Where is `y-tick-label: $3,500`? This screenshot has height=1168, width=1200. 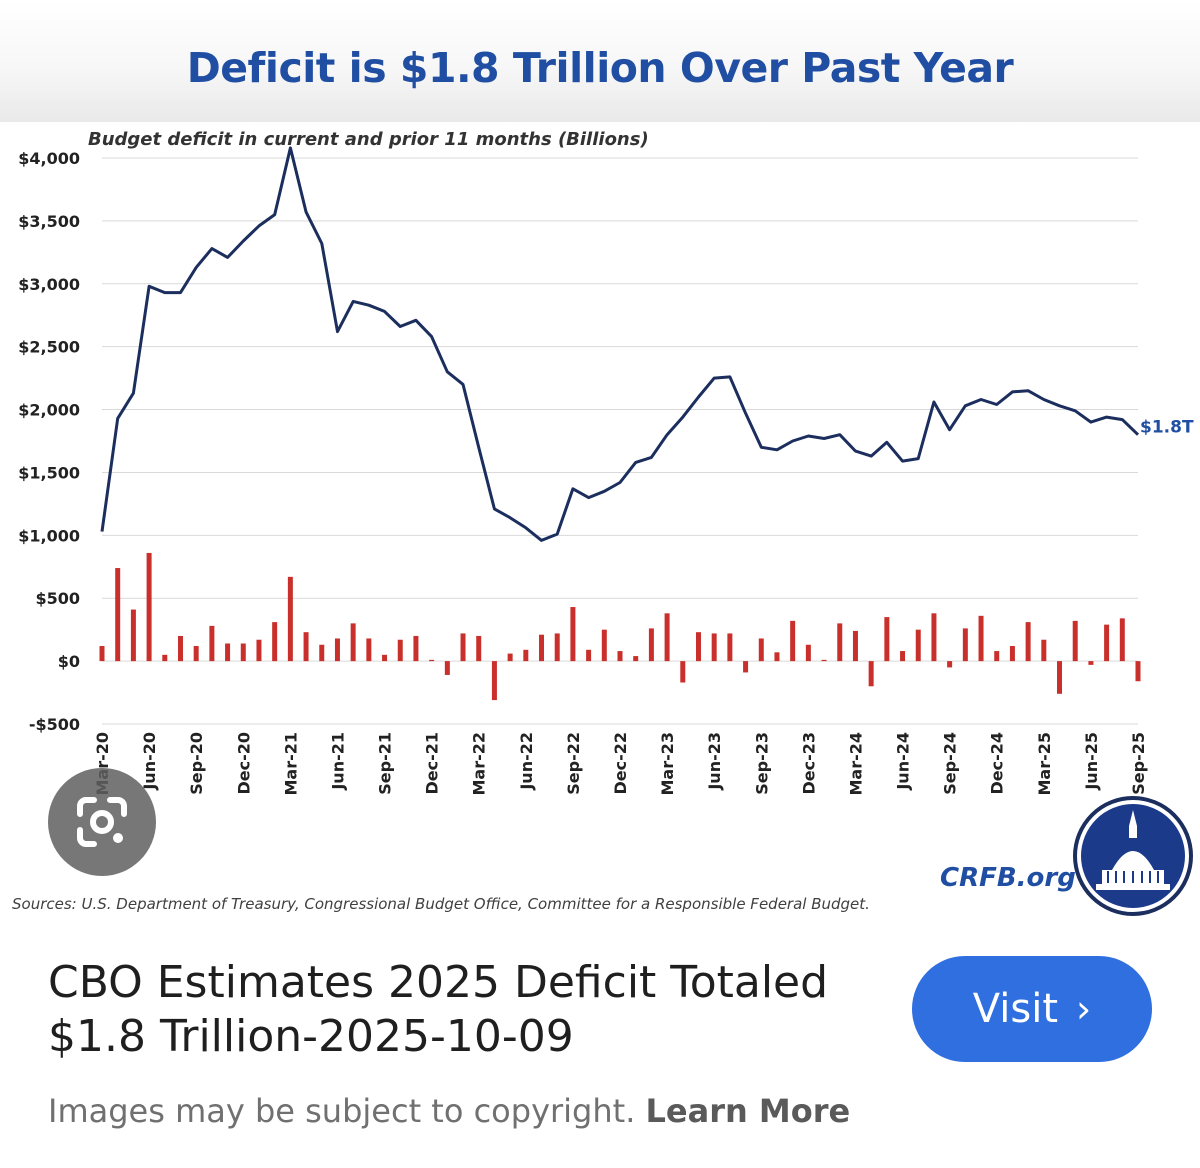
y-tick-label: $3,500 is located at coordinates (49, 221).